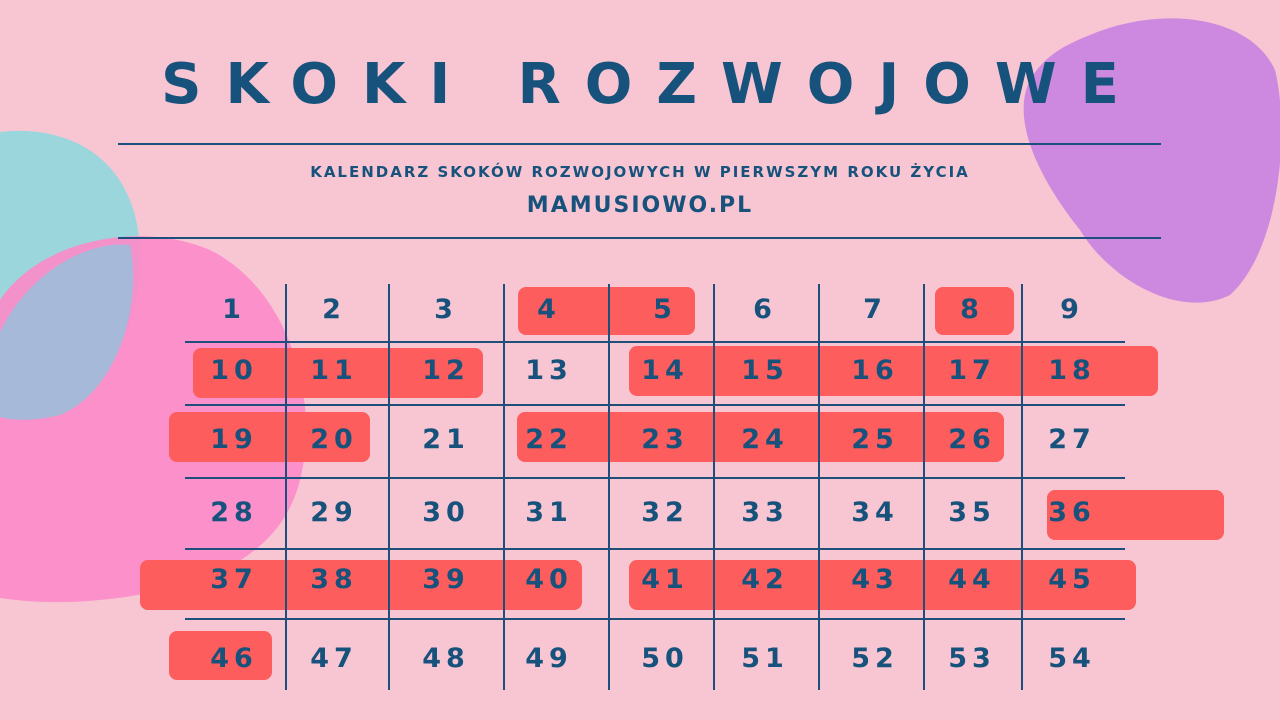 This screenshot has height=720, width=1280. What do you see at coordinates (67, 332) in the screenshot?
I see `teal-pink-overlap` at bounding box center [67, 332].